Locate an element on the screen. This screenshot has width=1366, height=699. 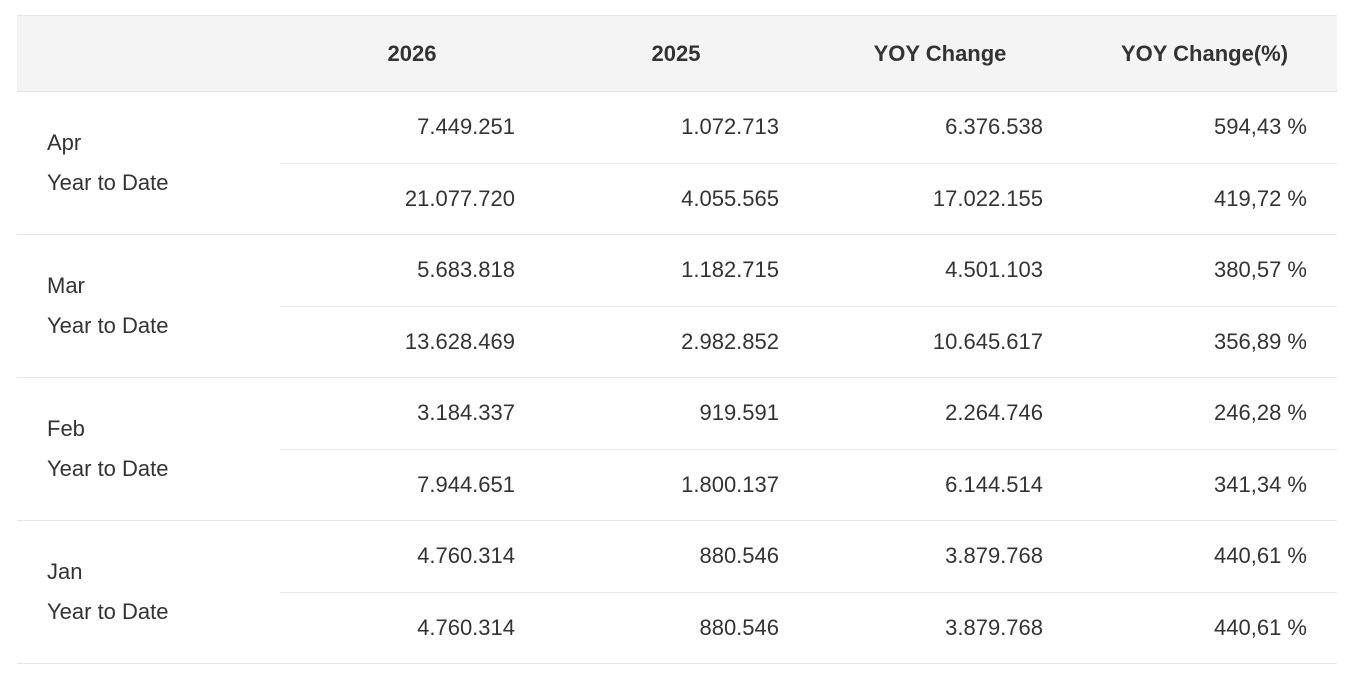
value-2025: 1.072.713 is located at coordinates (730, 127).